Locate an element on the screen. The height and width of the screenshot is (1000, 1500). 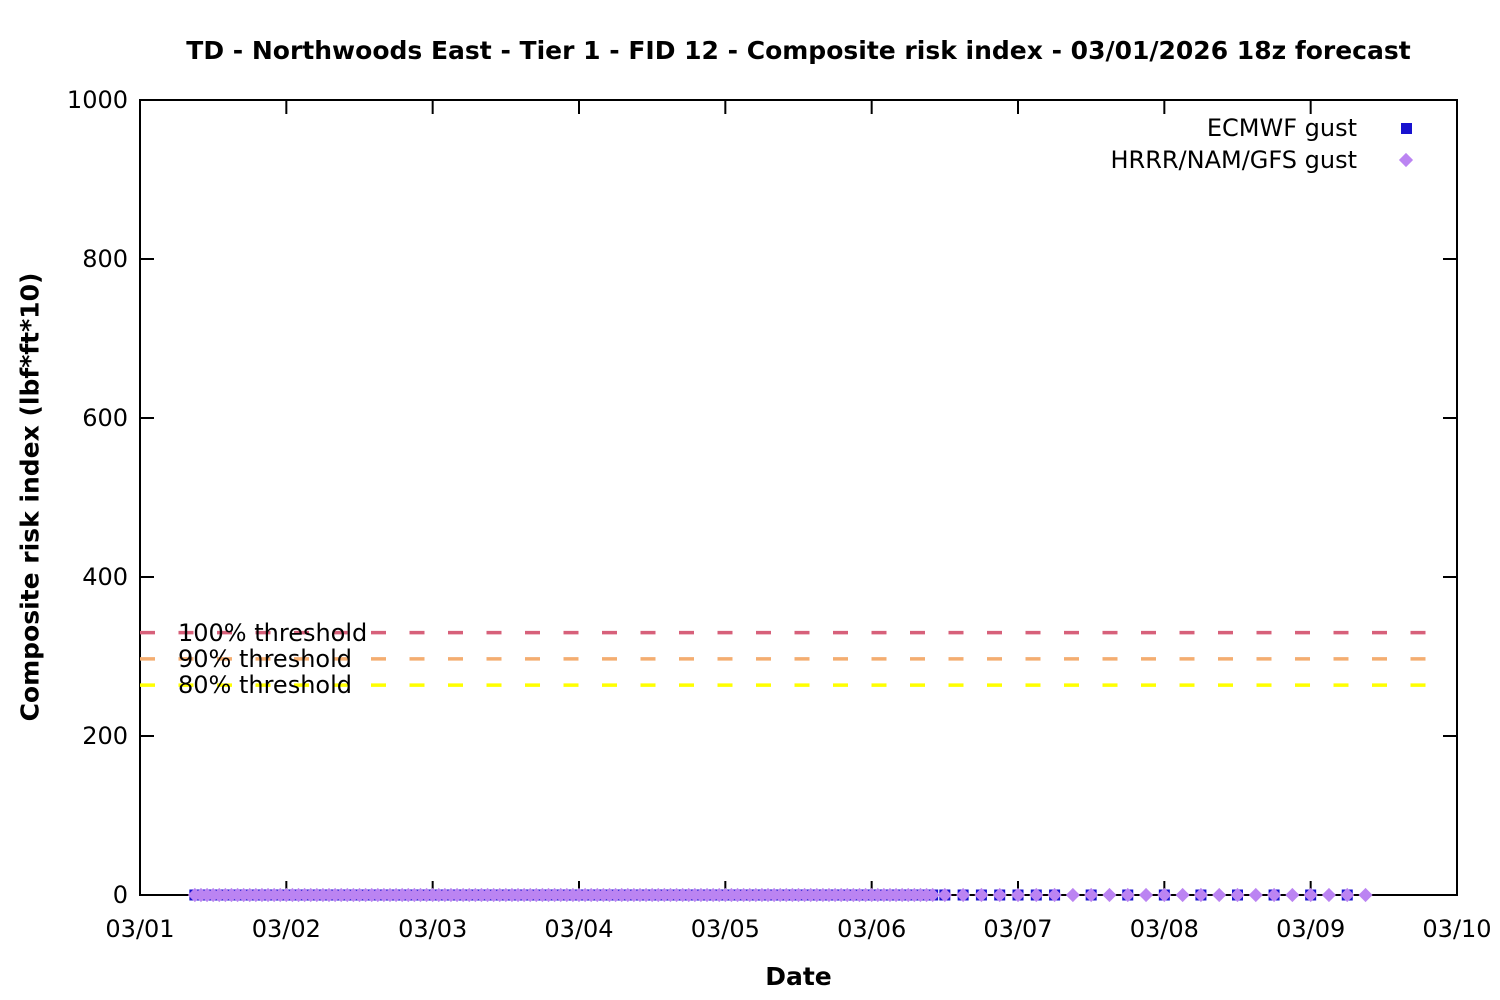
y-tick-label: 0 is located at coordinates (120, 895).